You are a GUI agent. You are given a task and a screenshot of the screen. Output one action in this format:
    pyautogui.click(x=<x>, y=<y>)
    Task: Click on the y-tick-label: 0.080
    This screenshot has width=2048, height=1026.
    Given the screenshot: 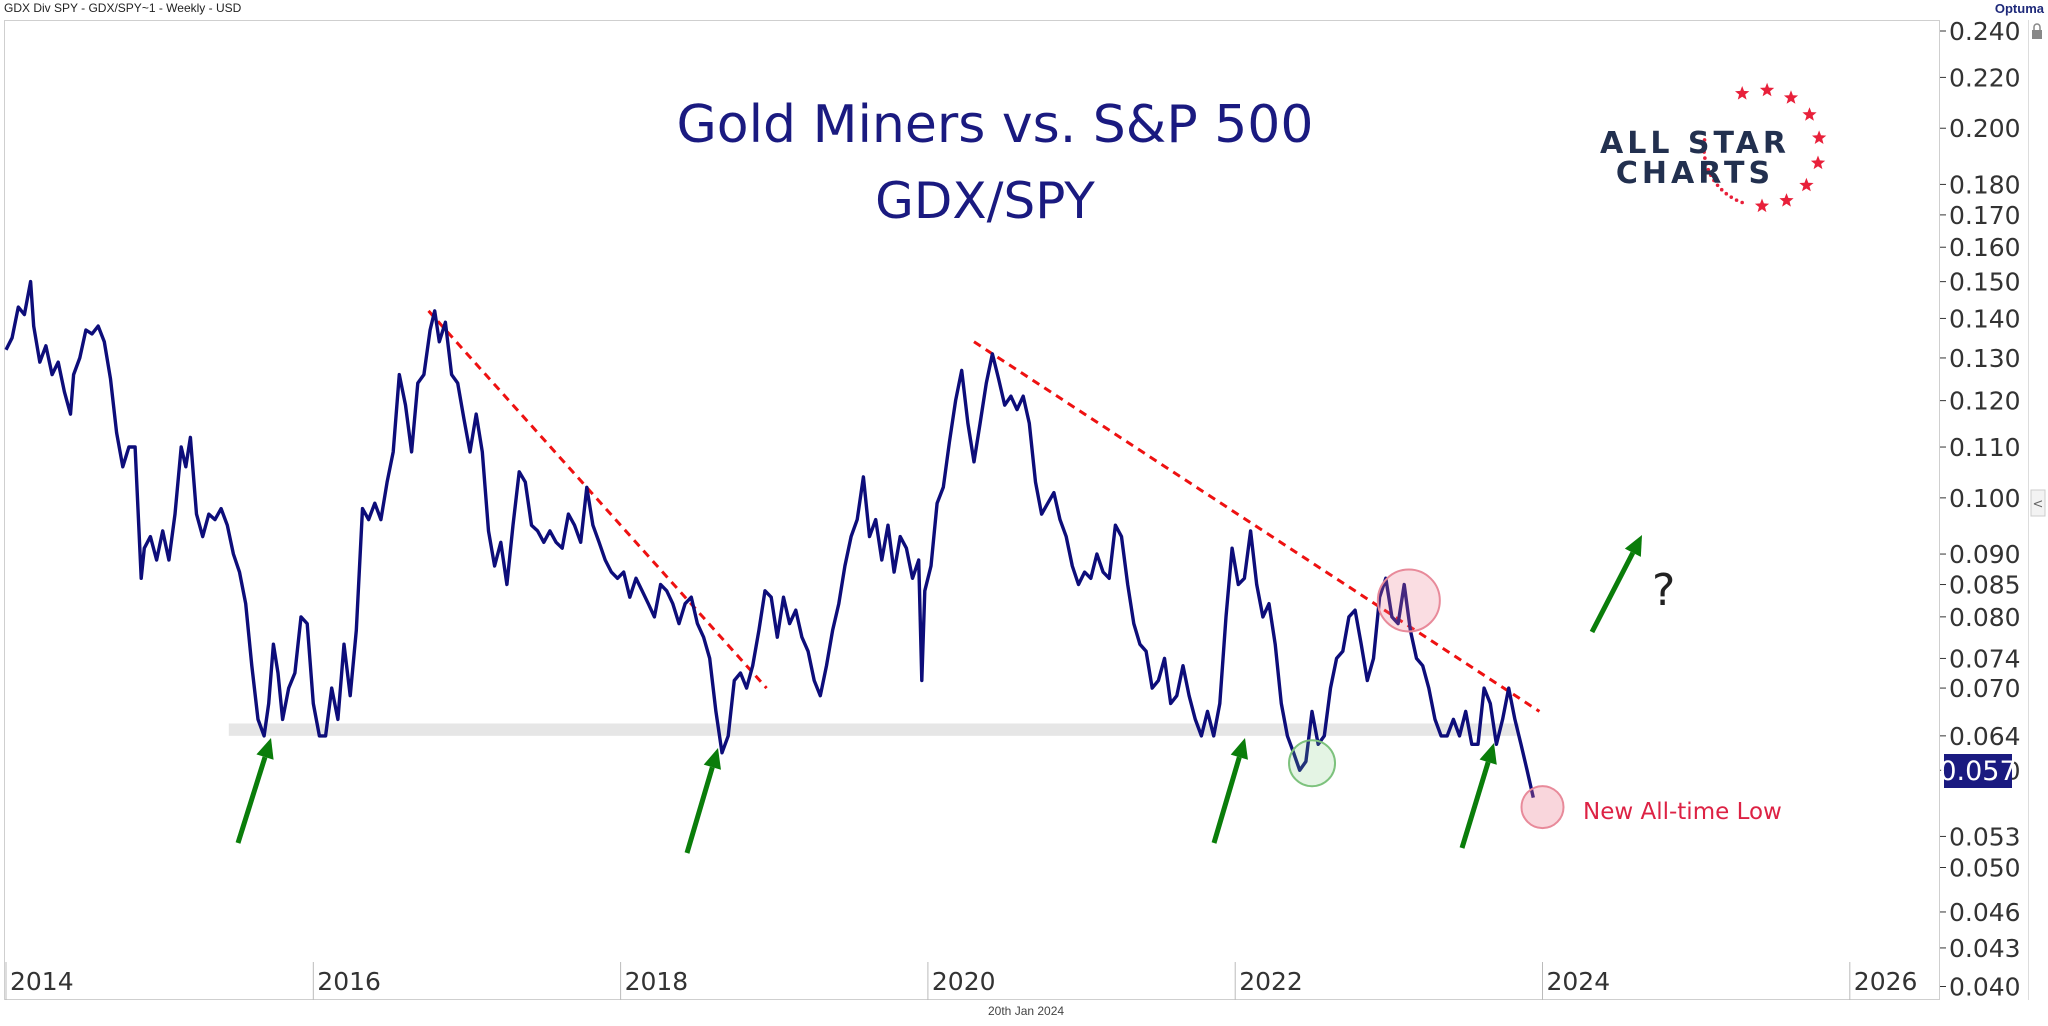 What is the action you would take?
    pyautogui.click(x=1985, y=617)
    